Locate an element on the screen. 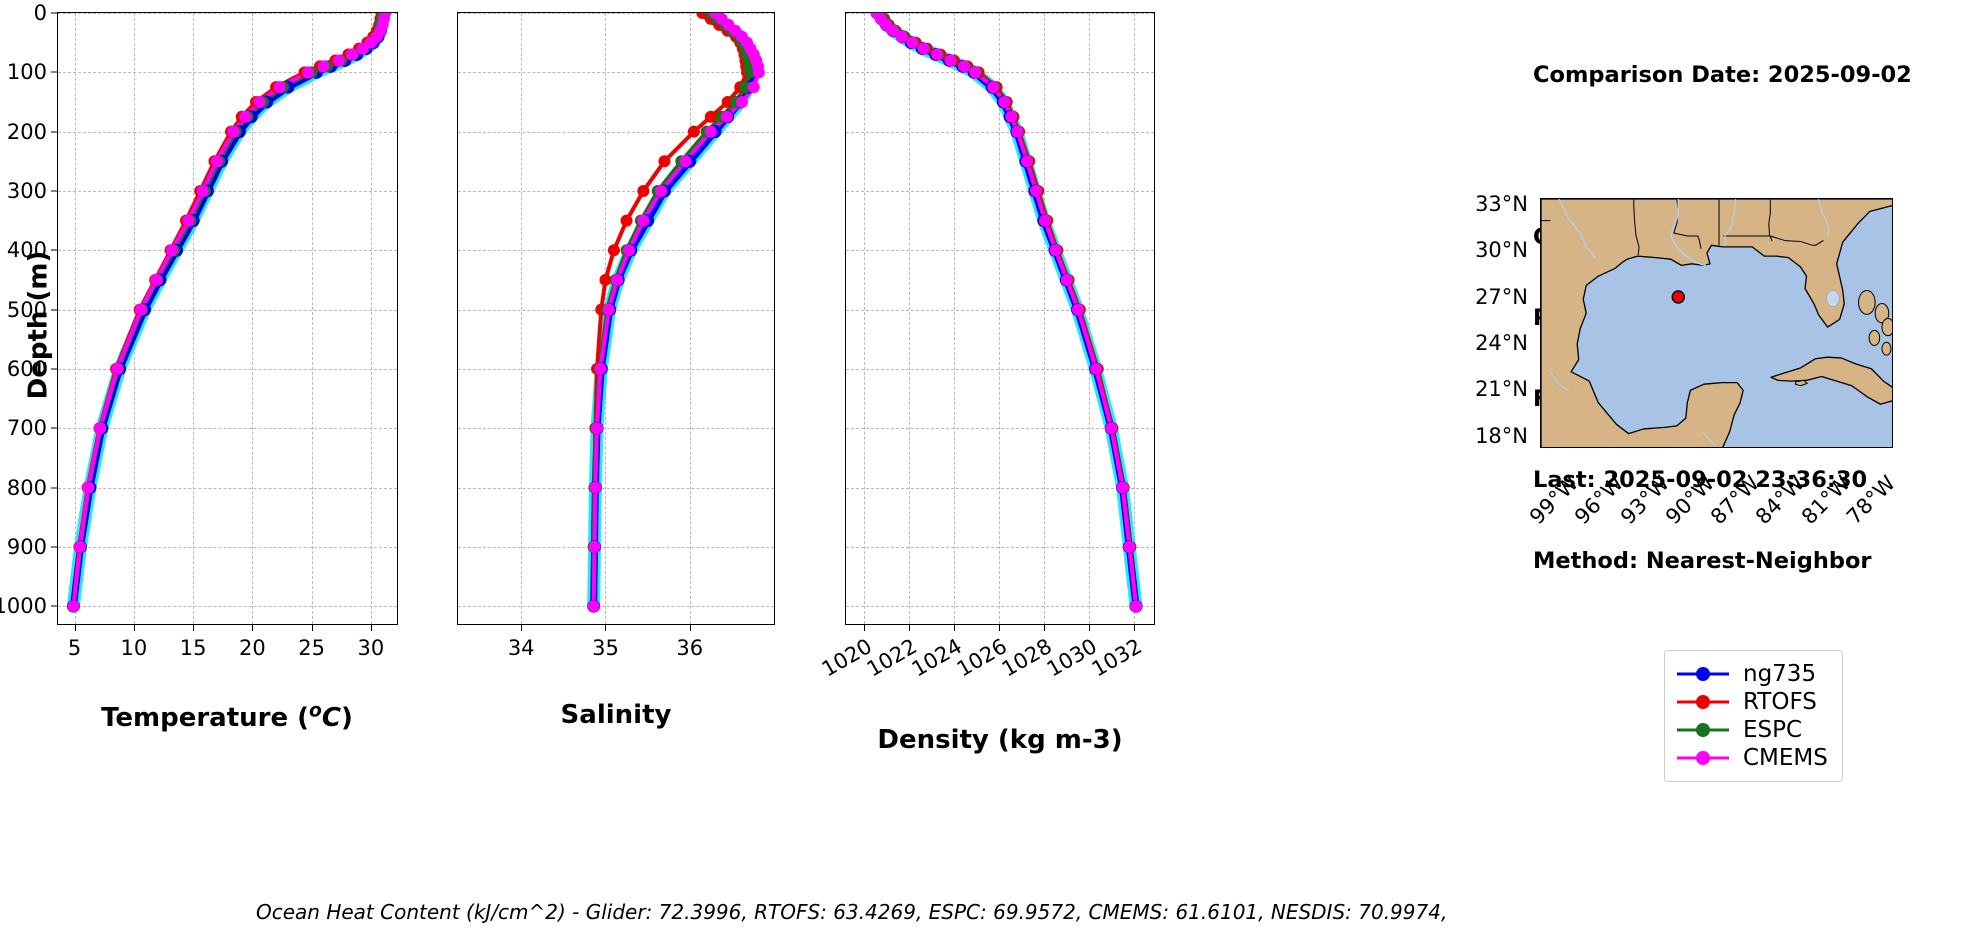 The width and height of the screenshot is (1987, 934). legend-item-0: ng735 is located at coordinates (1752, 674).